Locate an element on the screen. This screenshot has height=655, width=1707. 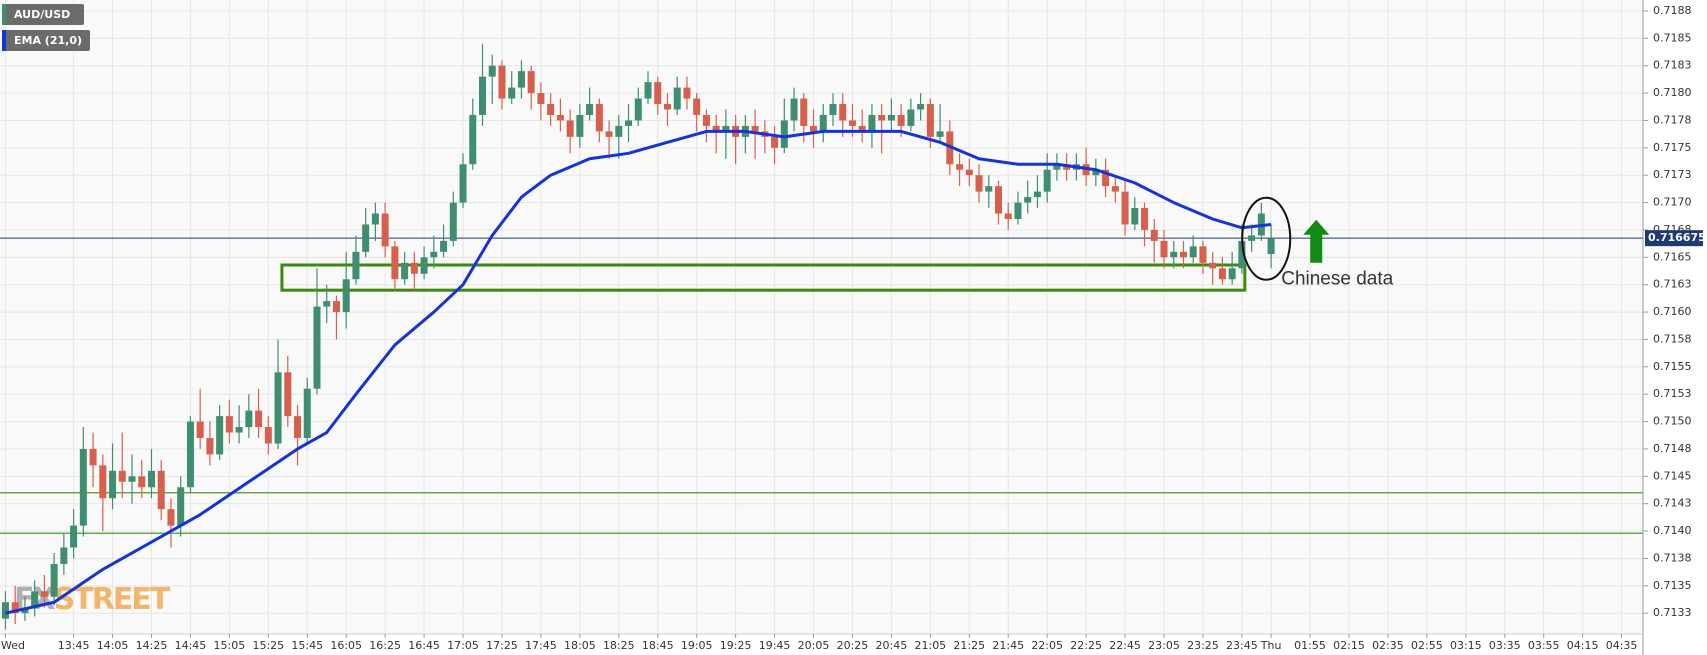
y-tick-label: 0.7160 is located at coordinates (1672, 311).